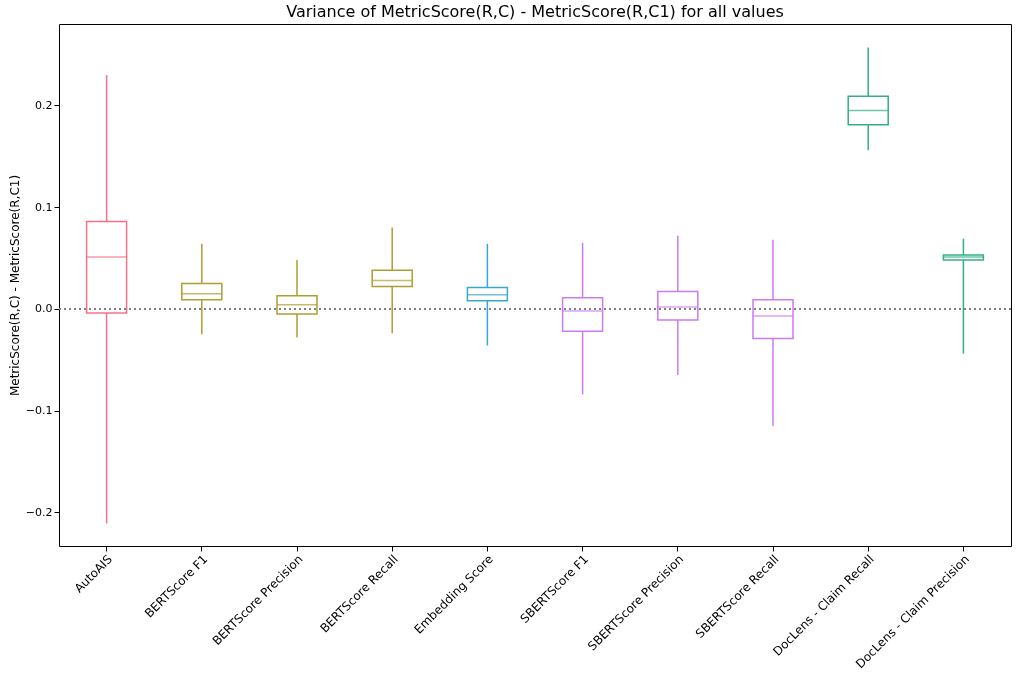 Image resolution: width=1024 pixels, height=682 pixels. What do you see at coordinates (44, 207) in the screenshot?
I see `y-tick-label: 0.1` at bounding box center [44, 207].